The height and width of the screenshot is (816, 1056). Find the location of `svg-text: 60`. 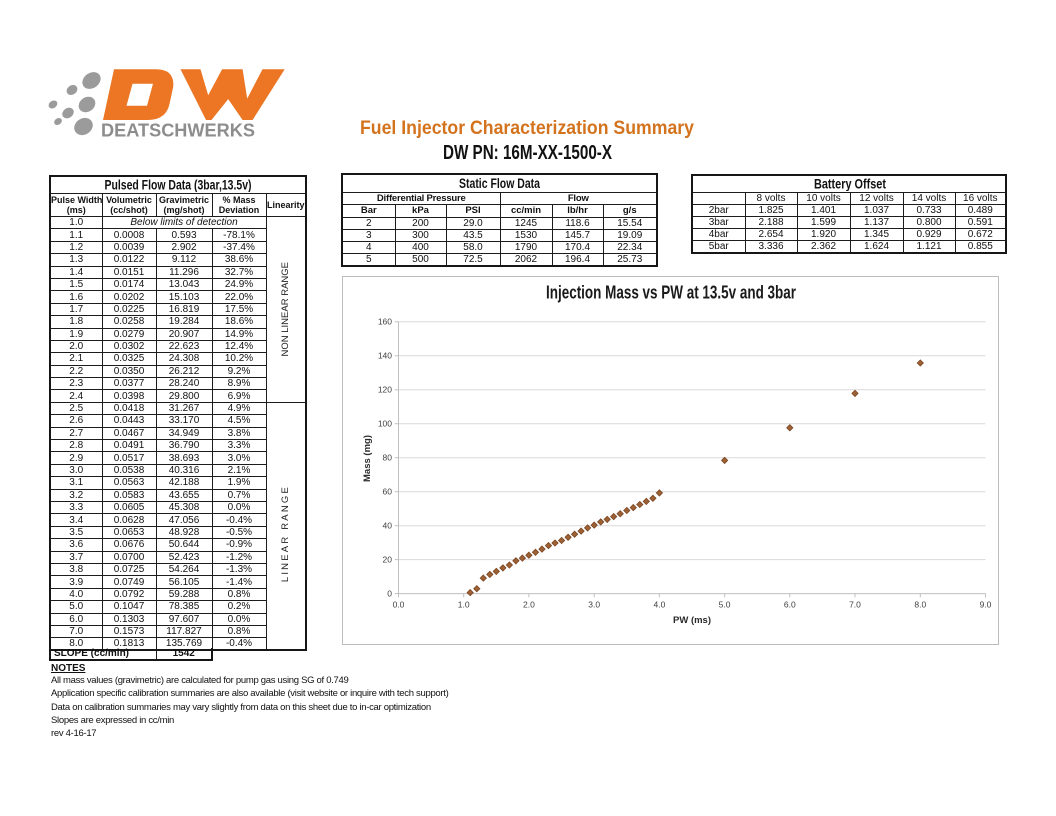

svg-text: 60 is located at coordinates (388, 492).